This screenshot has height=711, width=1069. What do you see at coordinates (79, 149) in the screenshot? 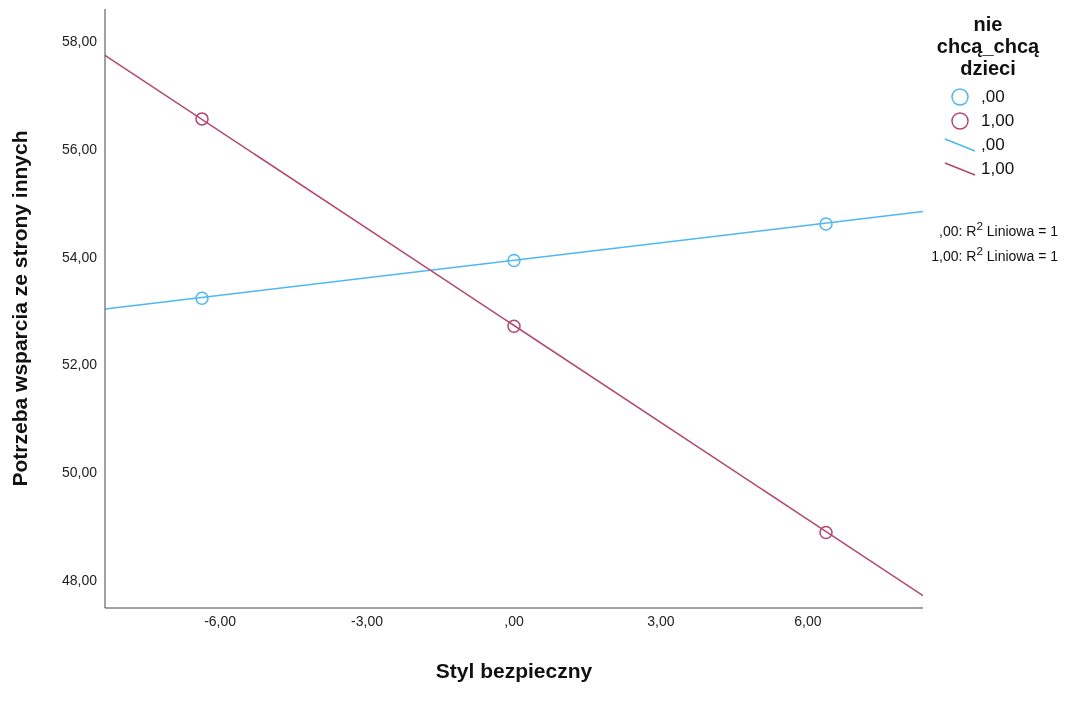
I see `y-tick-label: 56,00` at bounding box center [79, 149].